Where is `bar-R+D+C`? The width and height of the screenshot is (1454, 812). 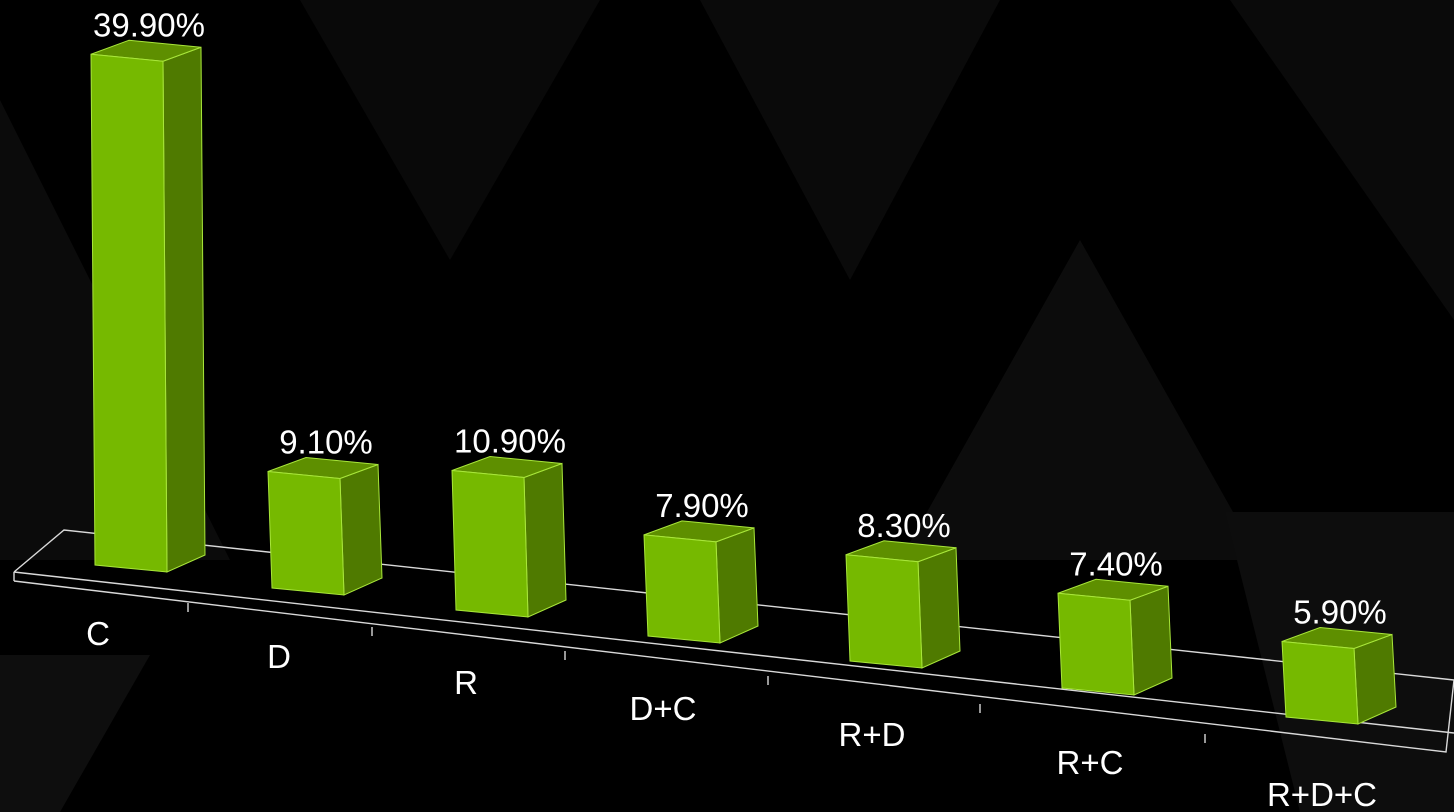 bar-R+D+C is located at coordinates (1339, 675).